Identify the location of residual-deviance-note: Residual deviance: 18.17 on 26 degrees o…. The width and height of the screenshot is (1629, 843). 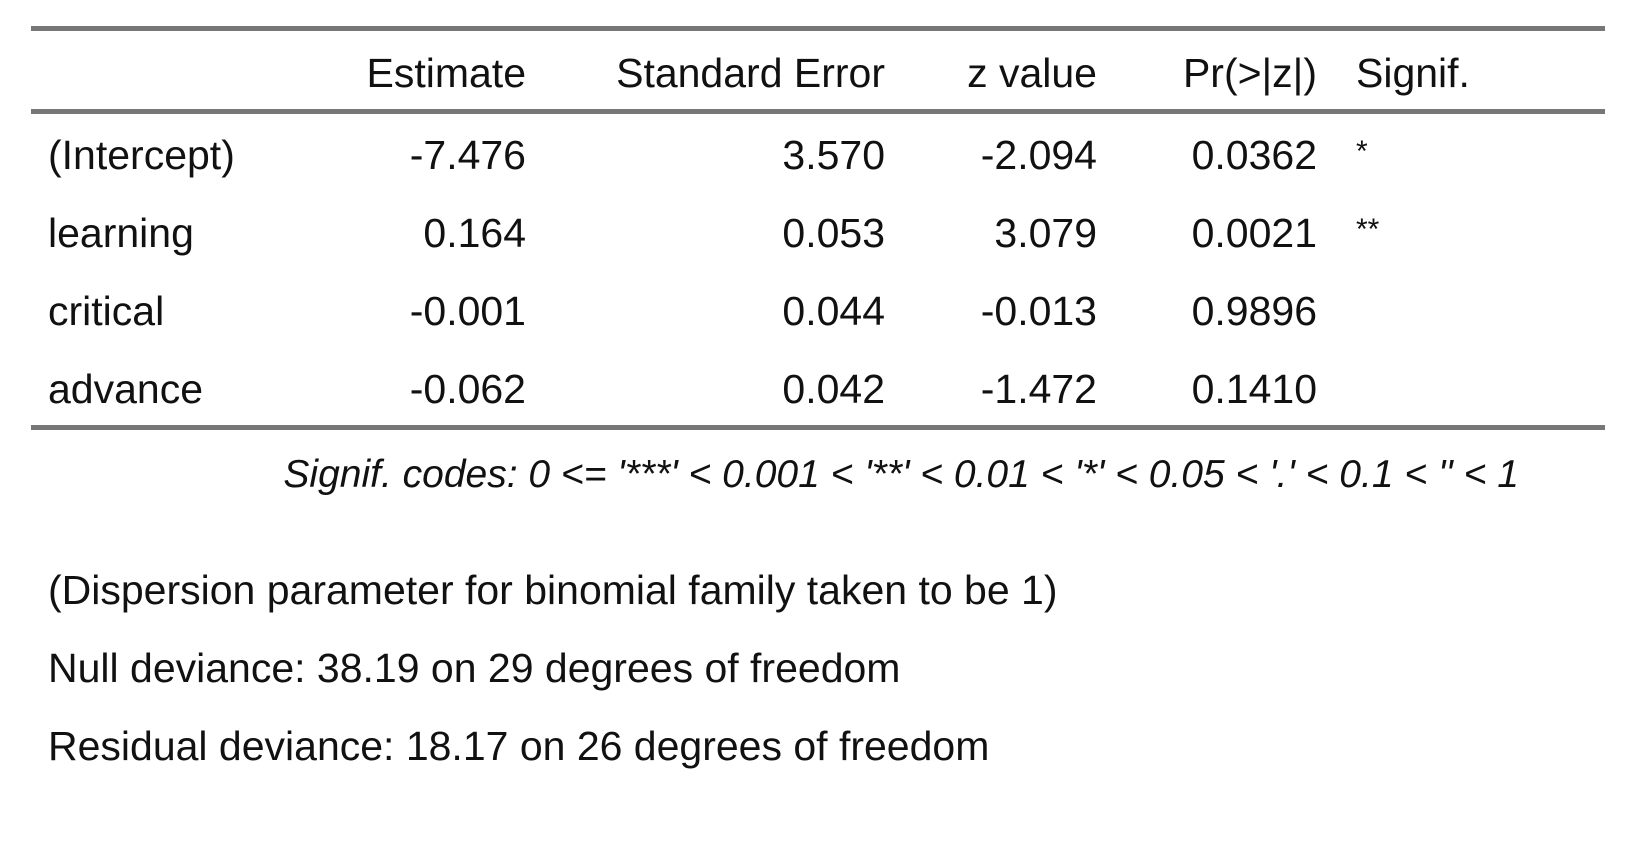
(519, 746).